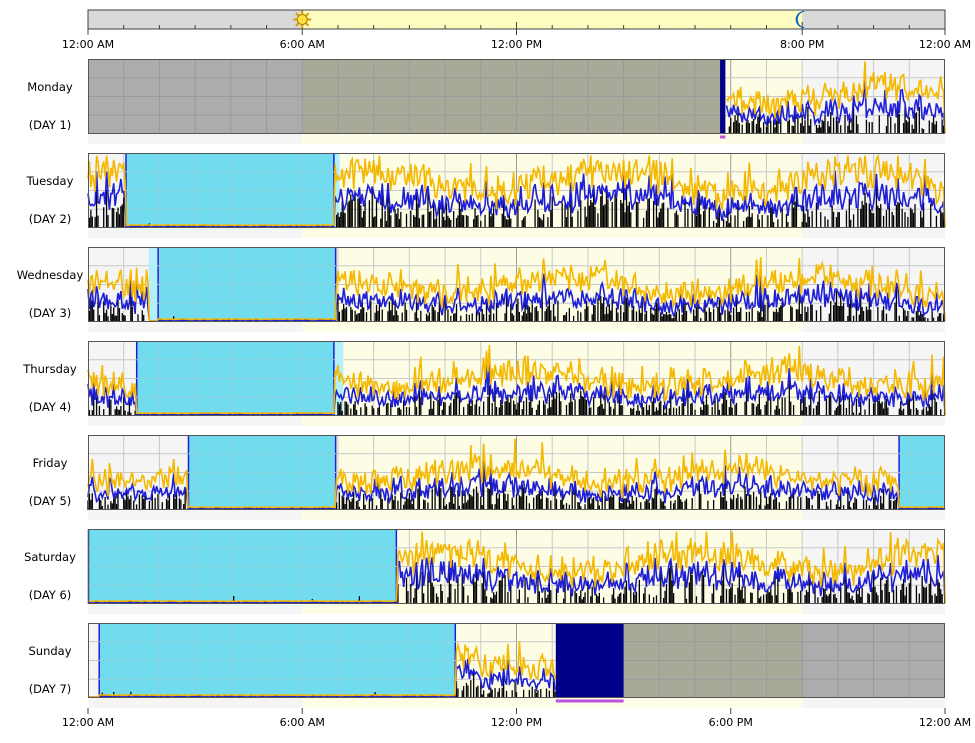  Describe the element at coordinates (50, 87) in the screenshot. I see `day-name-label: Monday` at that location.